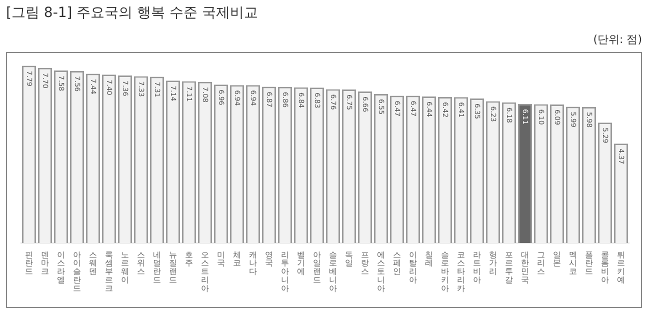 The height and width of the screenshot is (312, 650). What do you see at coordinates (349, 259) in the screenshot?
I see `x-tick-label: 독일` at bounding box center [349, 259].